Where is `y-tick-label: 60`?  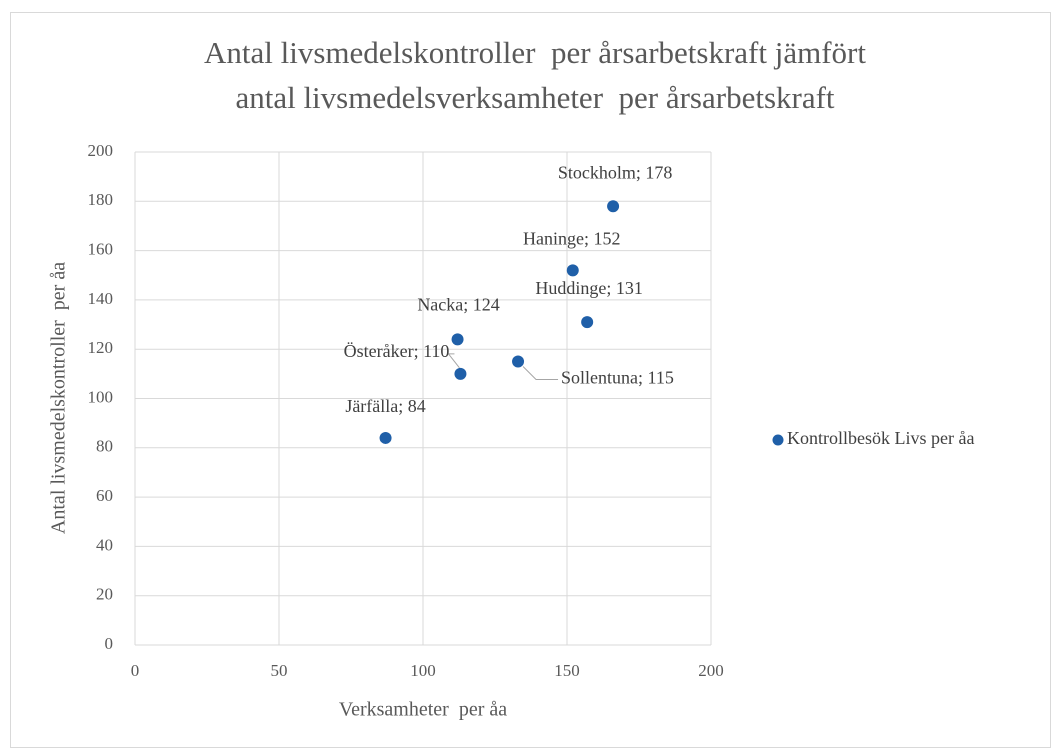
y-tick-label: 60 is located at coordinates (104, 495).